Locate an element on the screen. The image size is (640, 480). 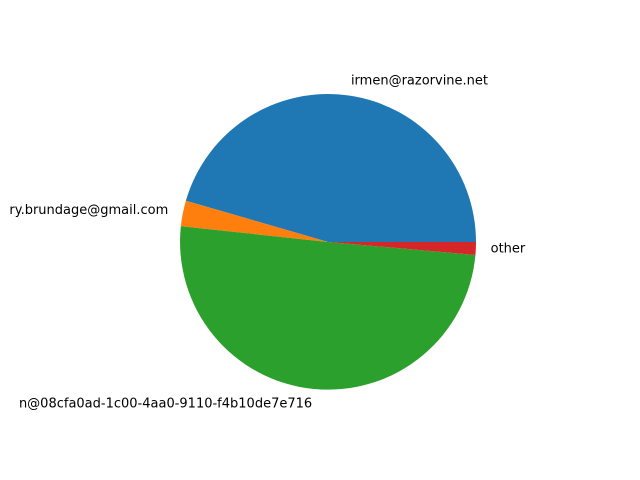
pie-label-0: irmen@razorvine.net is located at coordinates (419, 80).